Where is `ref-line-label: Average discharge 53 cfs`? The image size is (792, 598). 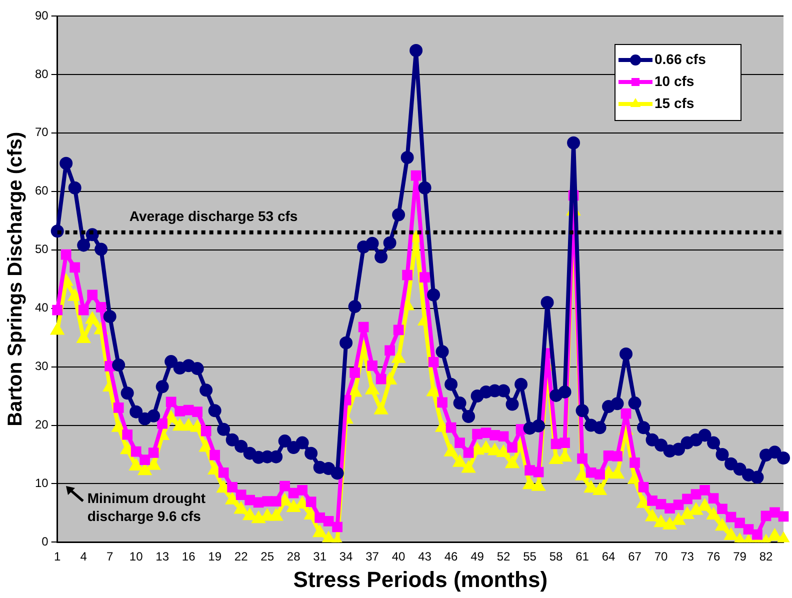
ref-line-label: Average discharge 53 cfs is located at coordinates (213, 216).